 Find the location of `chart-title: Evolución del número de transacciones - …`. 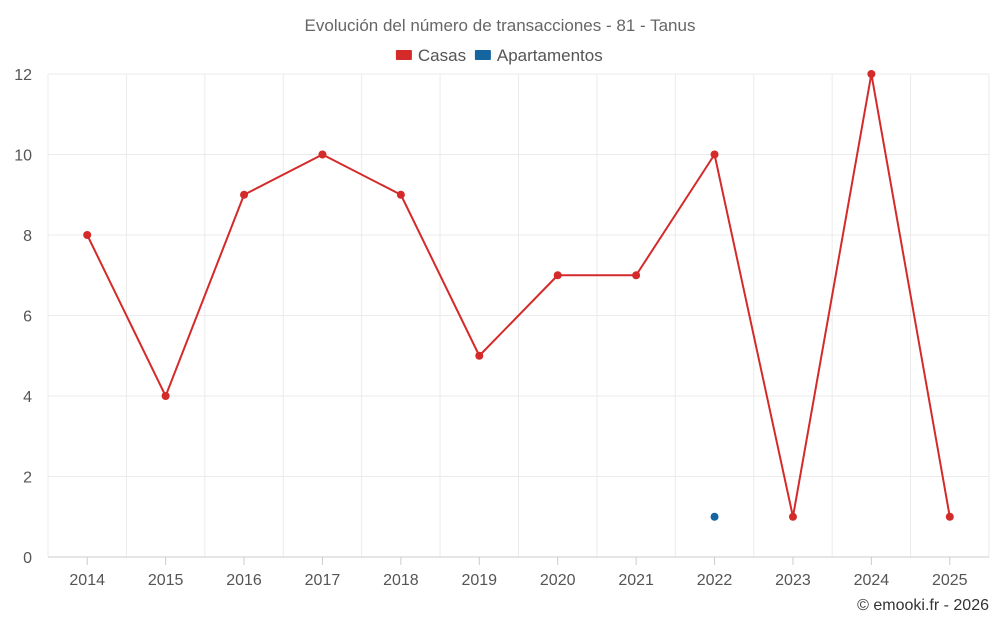

chart-title: Evolución del número de transacciones - … is located at coordinates (500, 25).